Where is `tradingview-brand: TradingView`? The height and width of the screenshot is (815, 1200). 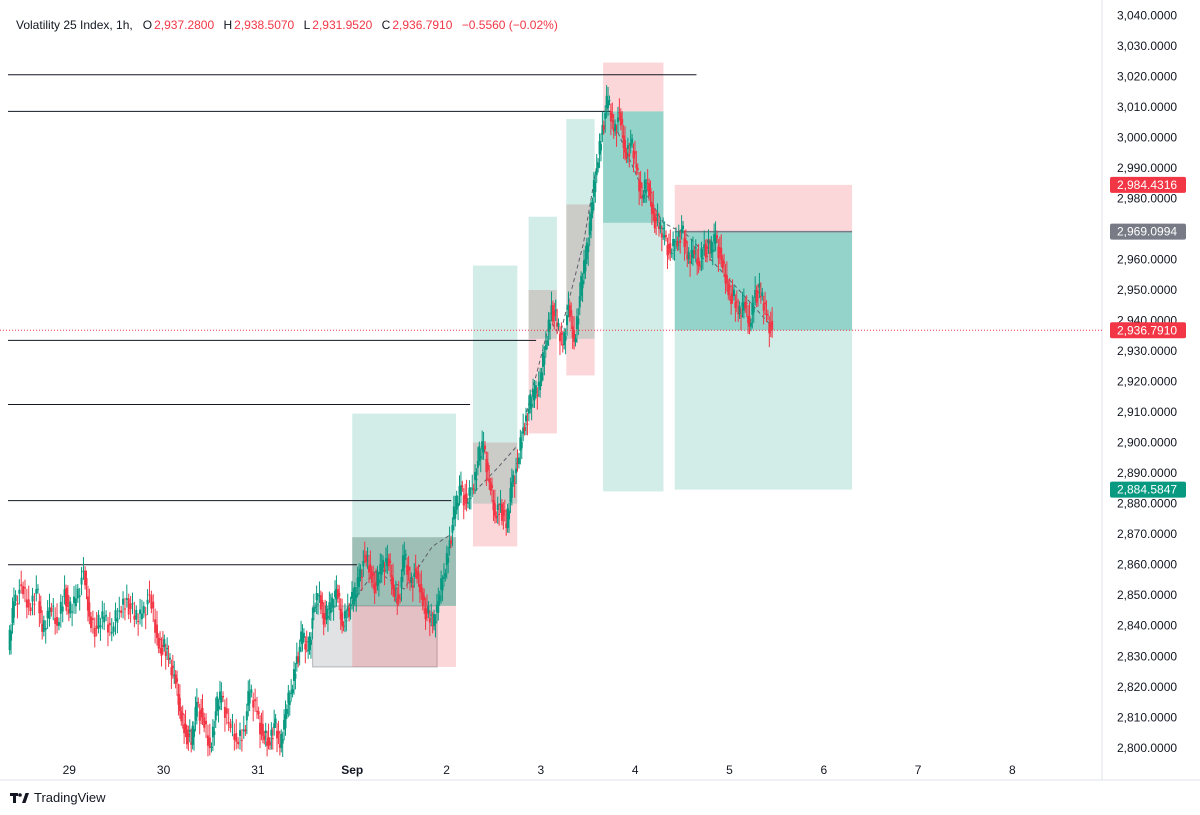 tradingview-brand: TradingView is located at coordinates (58, 797).